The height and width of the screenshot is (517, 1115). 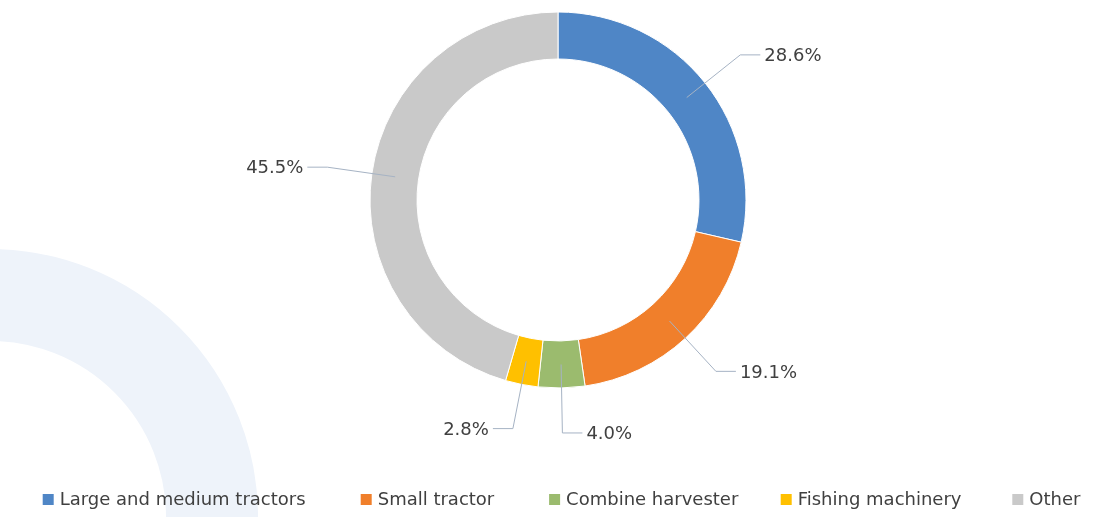 I want to click on legend-label: Other, so click(x=1055, y=498).